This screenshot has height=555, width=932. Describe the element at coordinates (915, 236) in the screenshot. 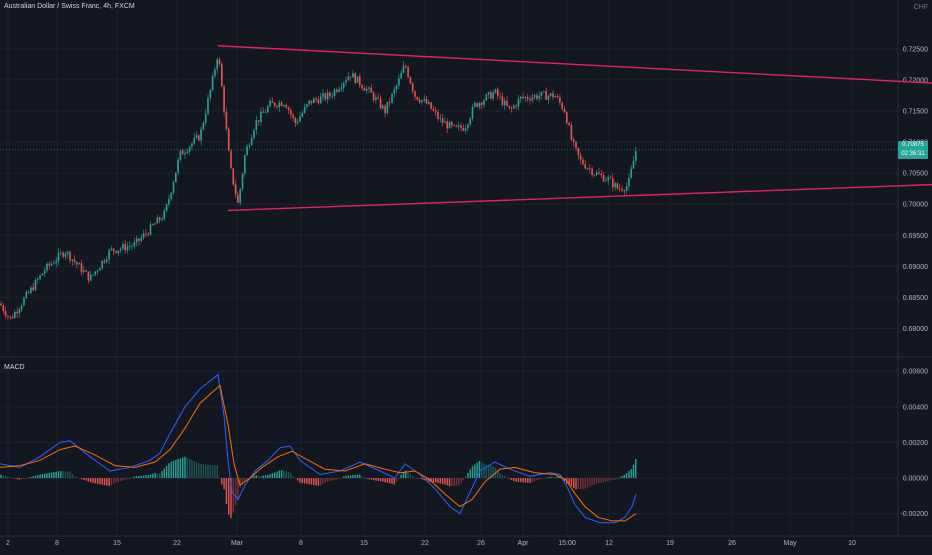

I see `price-tick-label: 0.69500` at that location.